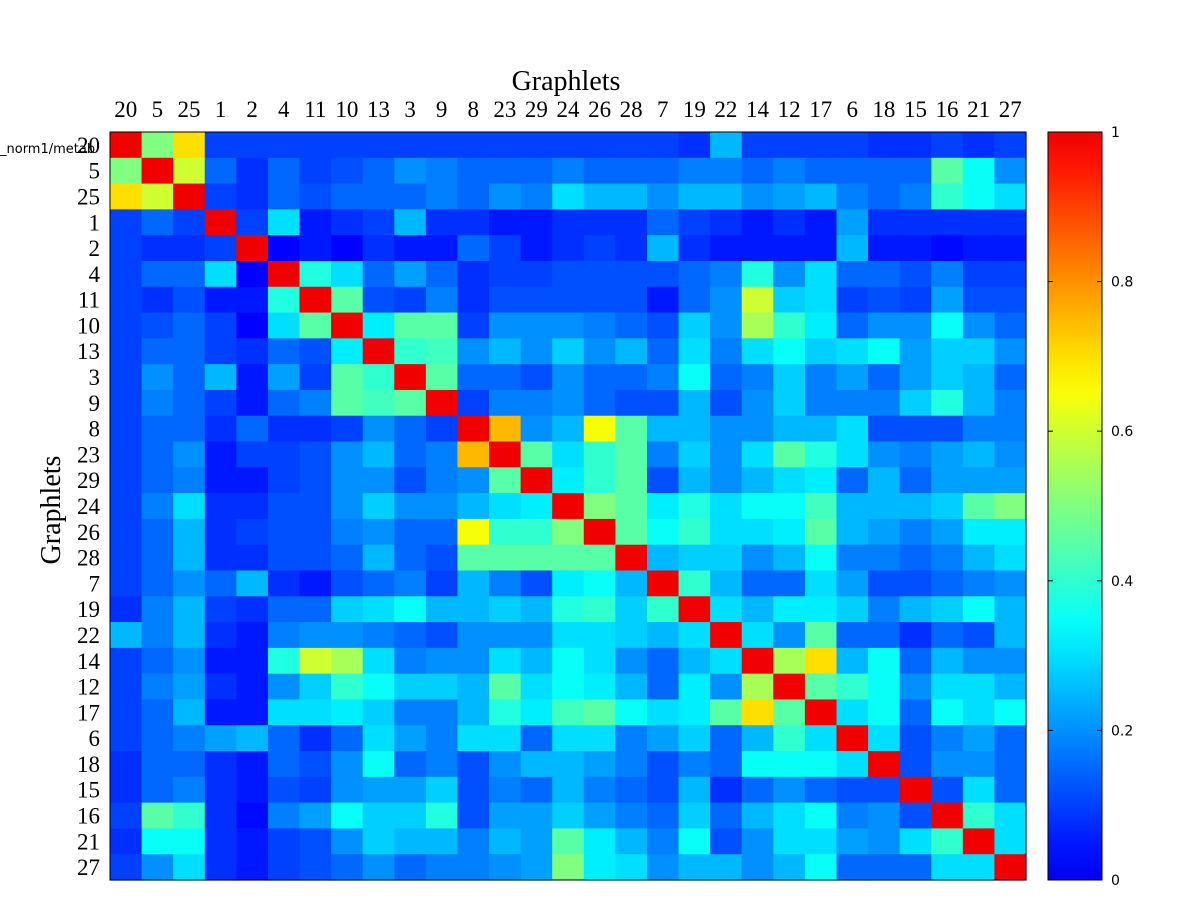 The height and width of the screenshot is (900, 1200). What do you see at coordinates (631, 109) in the screenshot?
I see `column-tick-label: 28` at bounding box center [631, 109].